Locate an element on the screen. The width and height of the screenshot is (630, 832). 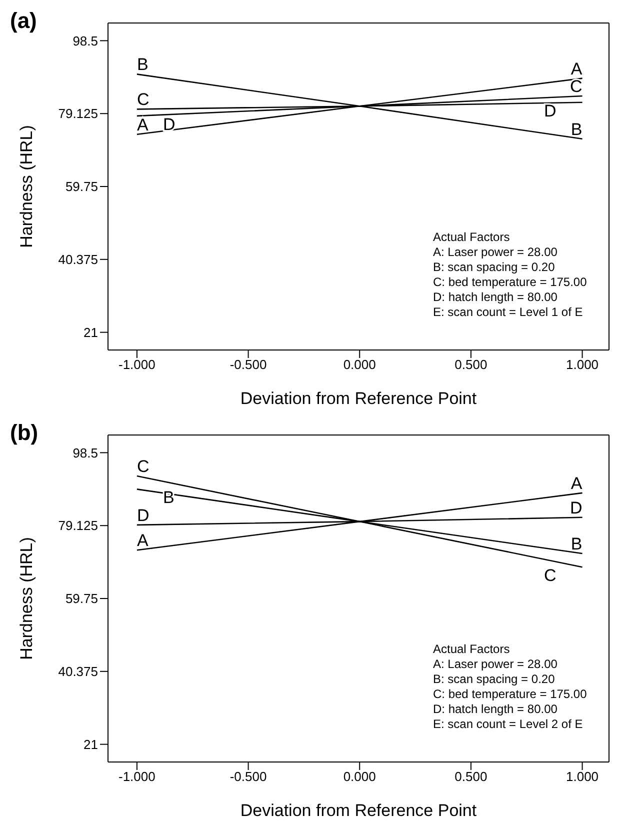
text: B is located at coordinates (576, 129).